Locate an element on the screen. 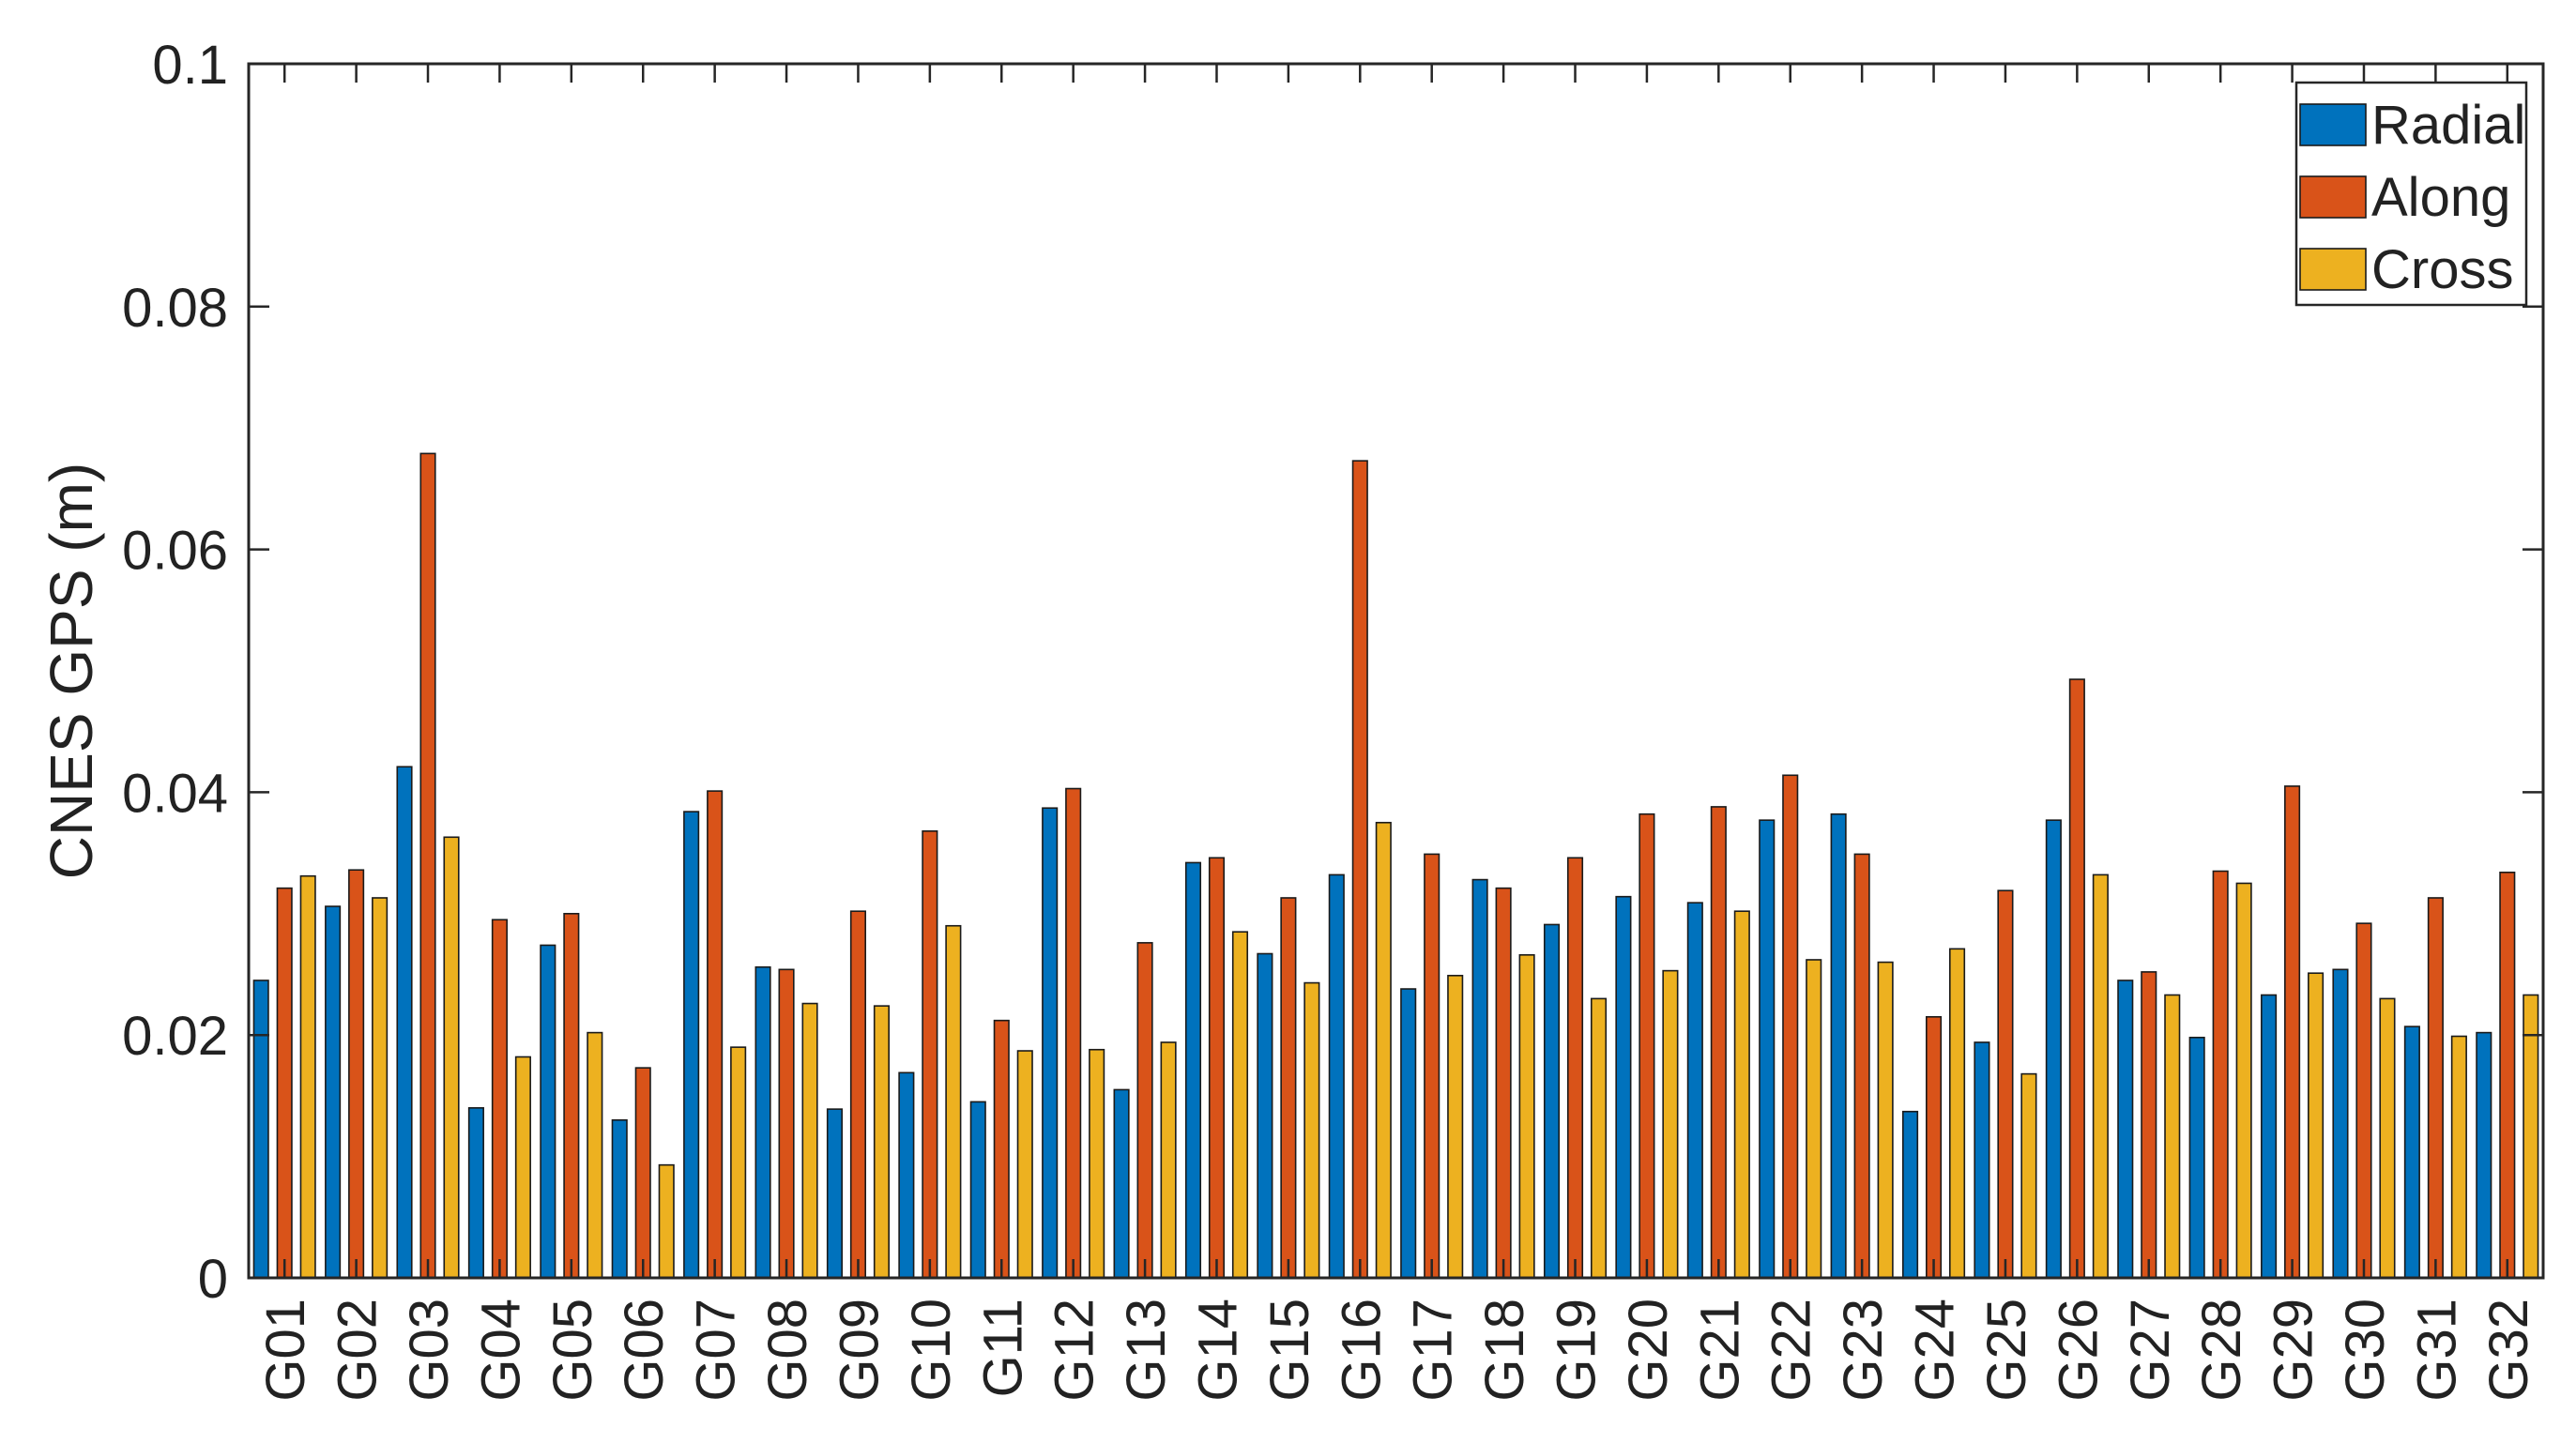  bar-cross-g17 is located at coordinates (1455, 1126).